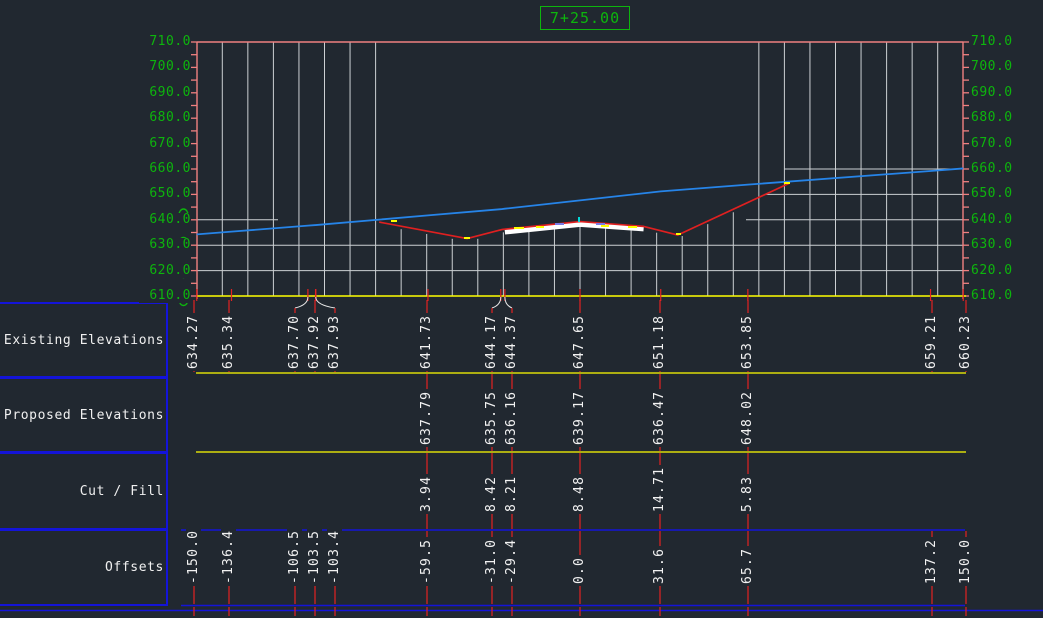  Describe the element at coordinates (491, 561) in the screenshot. I see `offset-value: -31.0` at that location.